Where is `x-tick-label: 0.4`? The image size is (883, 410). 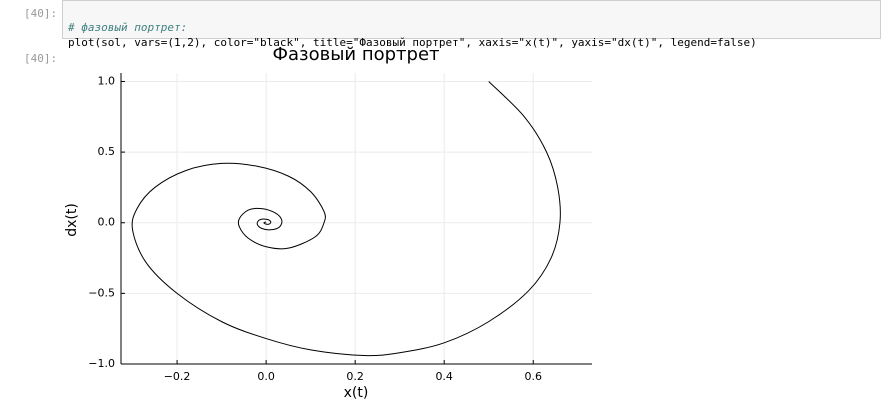 x-tick-label: 0.4 is located at coordinates (444, 376).